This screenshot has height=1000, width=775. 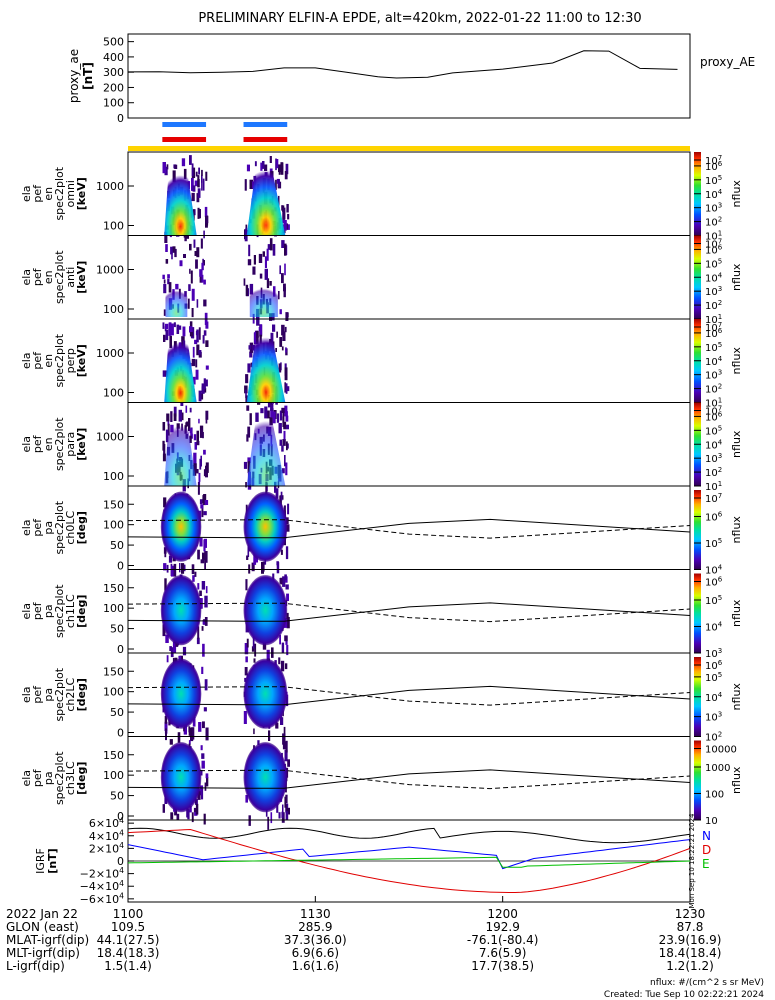 What do you see at coordinates (713, 375) in the screenshot?
I see `colorbar-tick-label: 10³` at bounding box center [713, 375].